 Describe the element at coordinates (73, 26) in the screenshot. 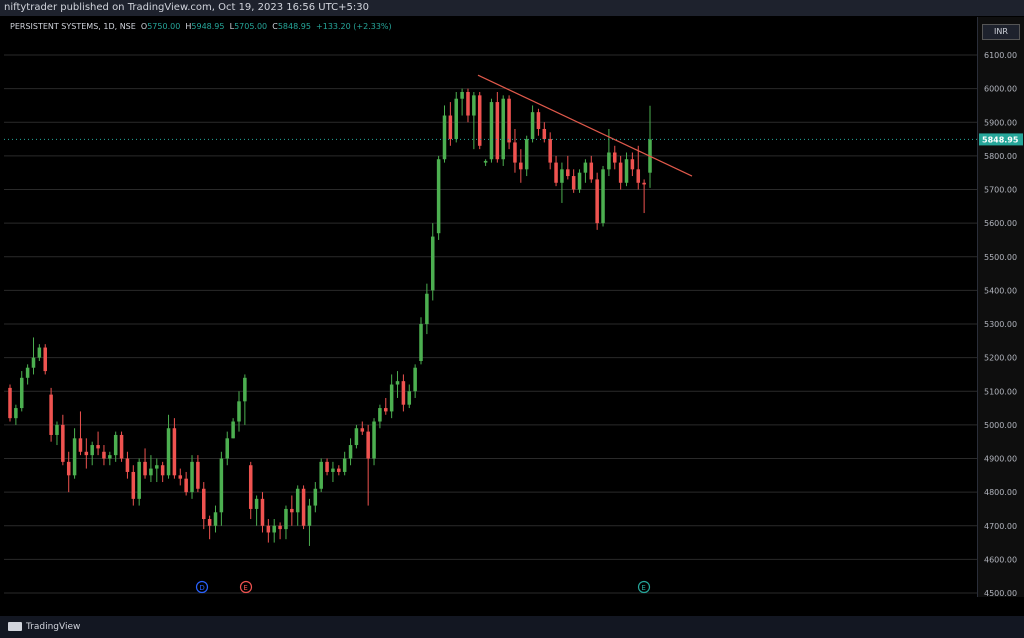

I see `symbol-name: PERSISTENT SYSTEMS, 1D, NSE` at that location.